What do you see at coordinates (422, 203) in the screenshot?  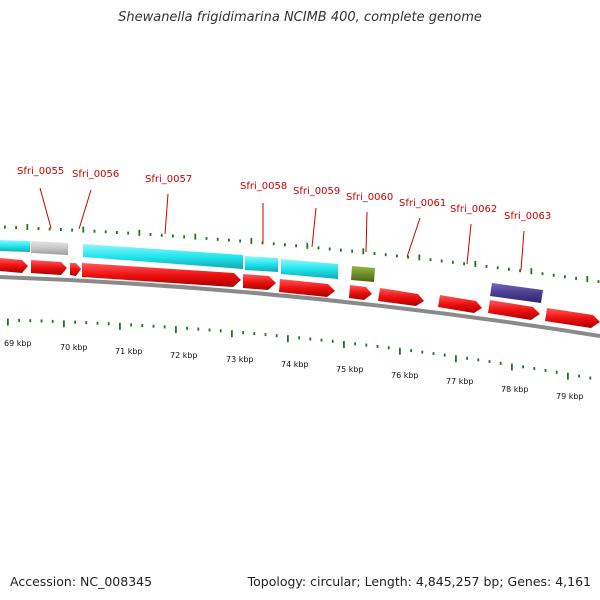 I see `gene-label-sfri-0061: Sfri_0061` at bounding box center [422, 203].